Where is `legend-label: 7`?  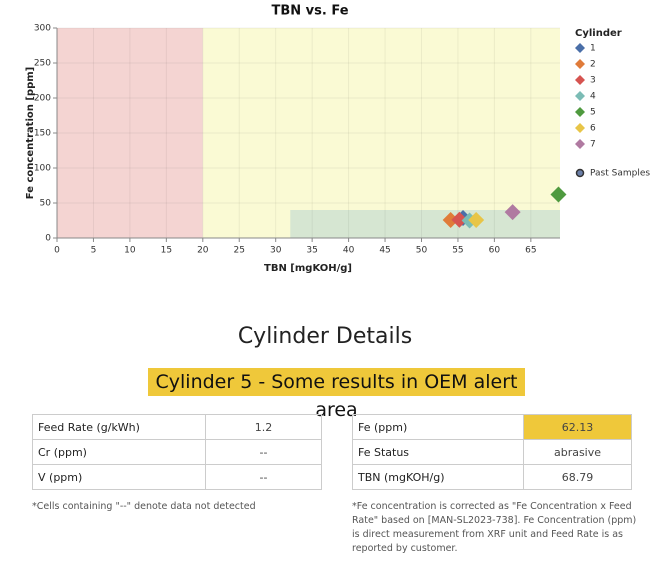 legend-label: 7 is located at coordinates (593, 145).